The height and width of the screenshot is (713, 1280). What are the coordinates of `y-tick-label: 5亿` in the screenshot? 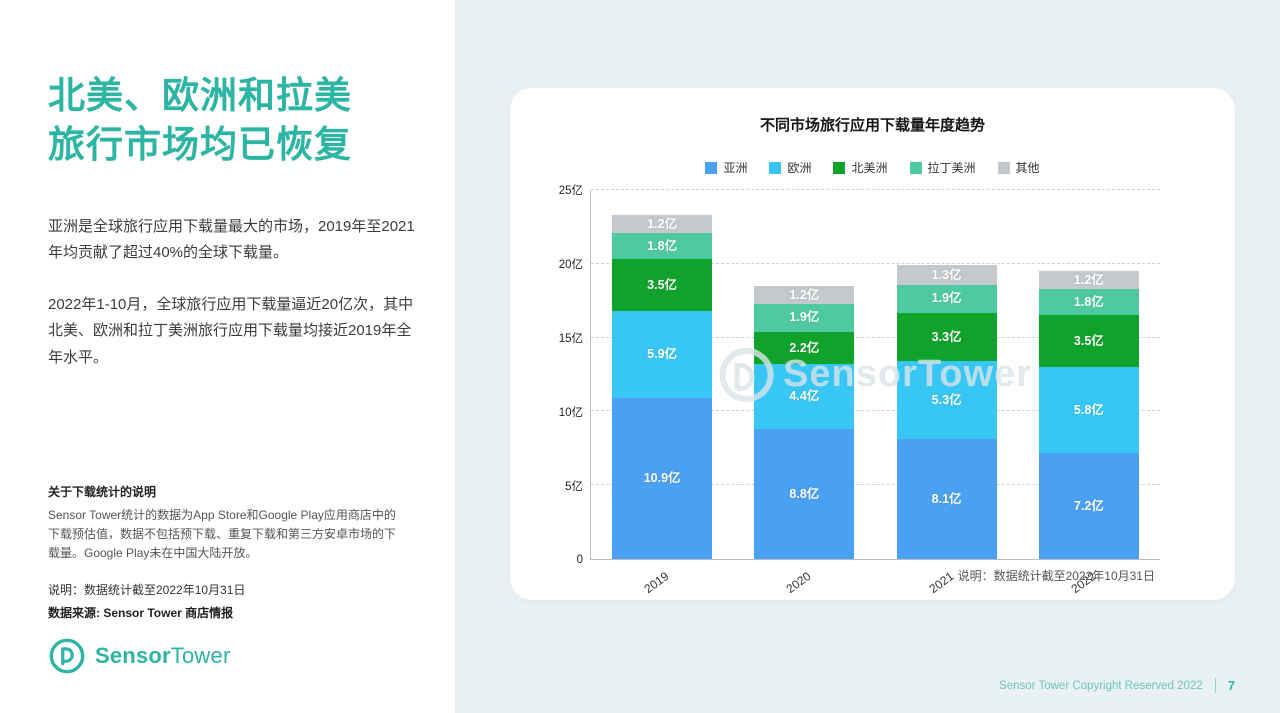 It's located at (574, 487).